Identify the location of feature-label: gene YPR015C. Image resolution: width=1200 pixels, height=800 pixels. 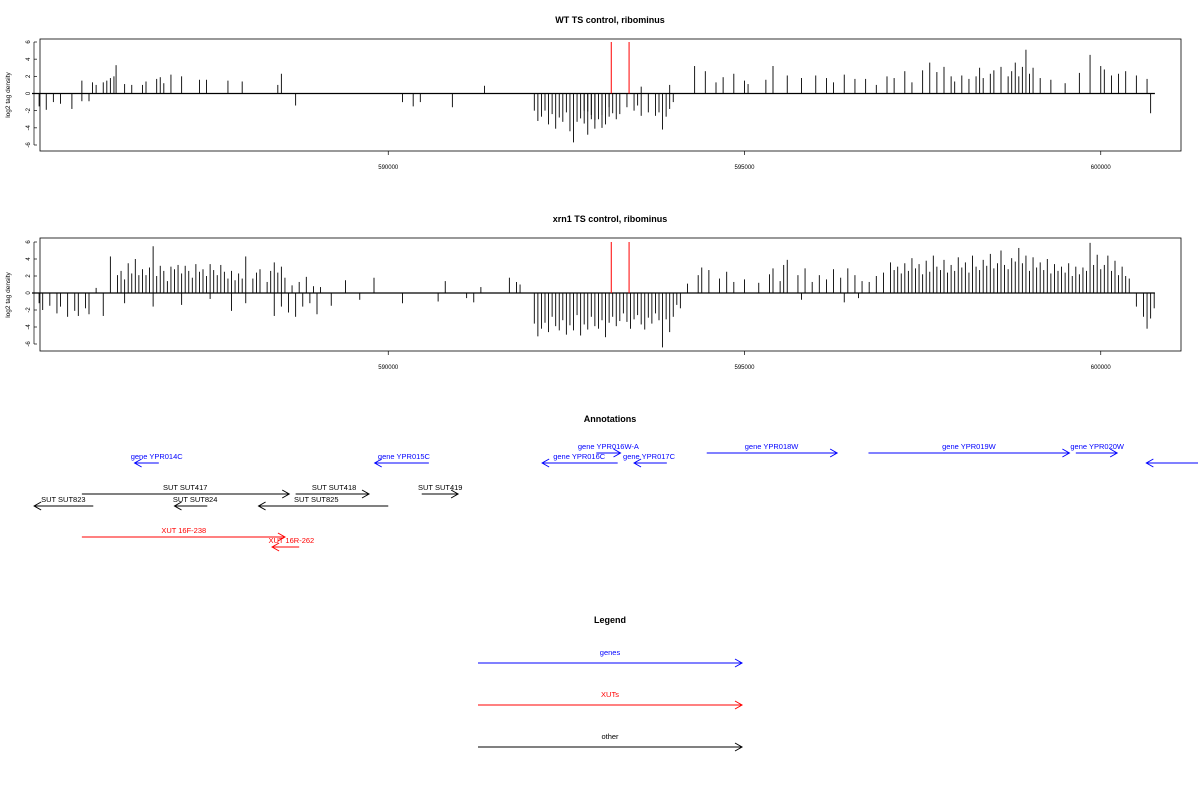
(404, 456).